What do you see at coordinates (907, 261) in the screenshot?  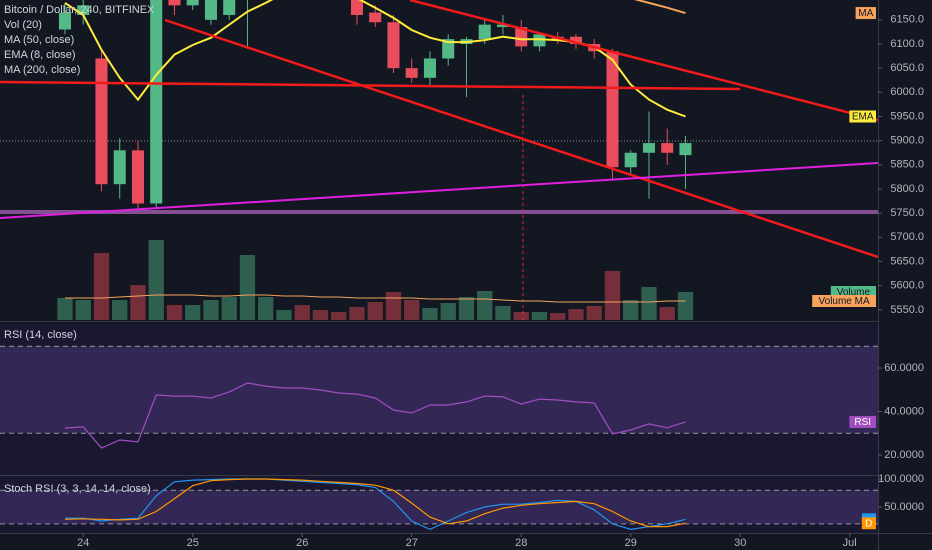 I see `y-tick-label: 5650.0` at bounding box center [907, 261].